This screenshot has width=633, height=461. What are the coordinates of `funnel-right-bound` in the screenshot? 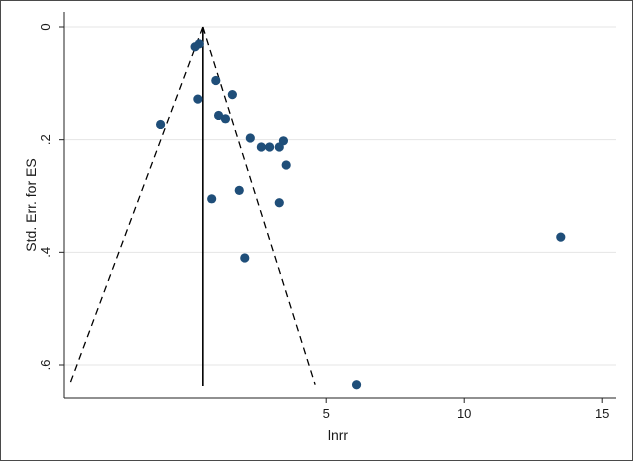 It's located at (259, 205).